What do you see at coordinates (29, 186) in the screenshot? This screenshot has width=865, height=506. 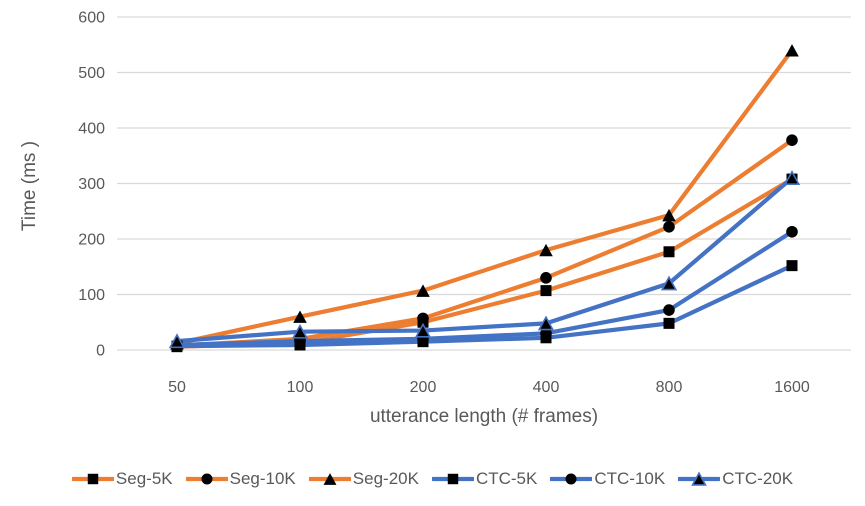 I see `y-axis-title: Time (ms )` at bounding box center [29, 186].